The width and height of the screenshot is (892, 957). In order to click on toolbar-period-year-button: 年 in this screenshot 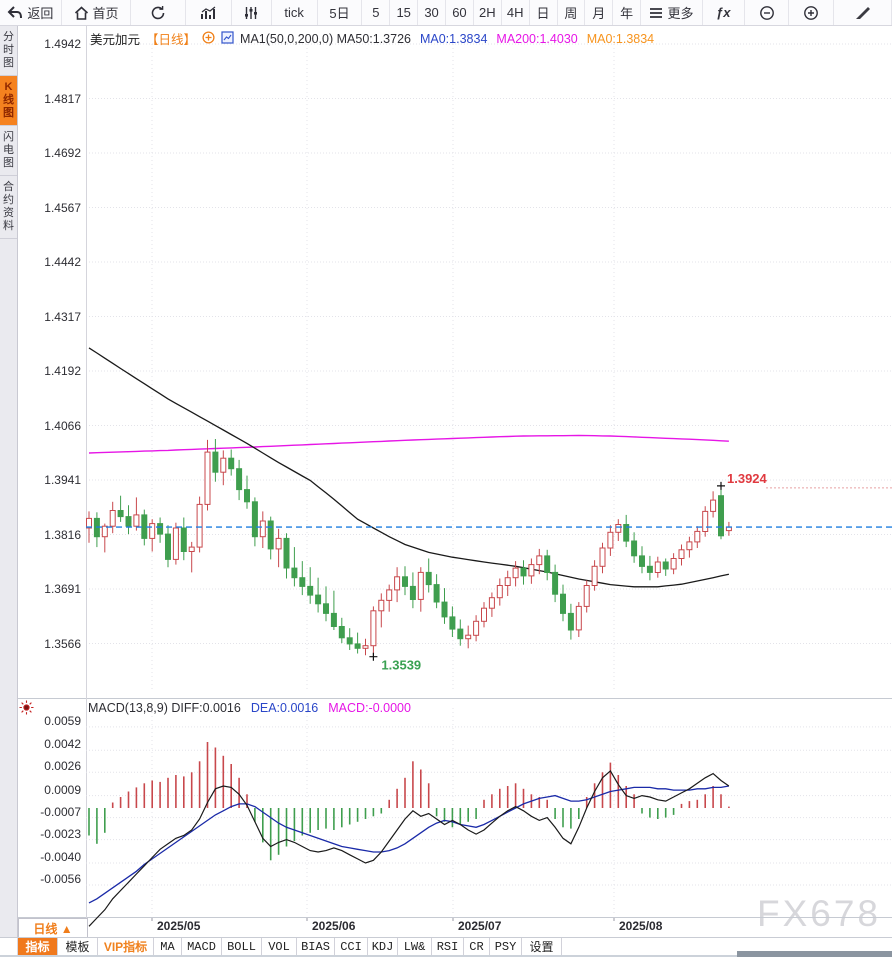, I will do `click(627, 12)`.